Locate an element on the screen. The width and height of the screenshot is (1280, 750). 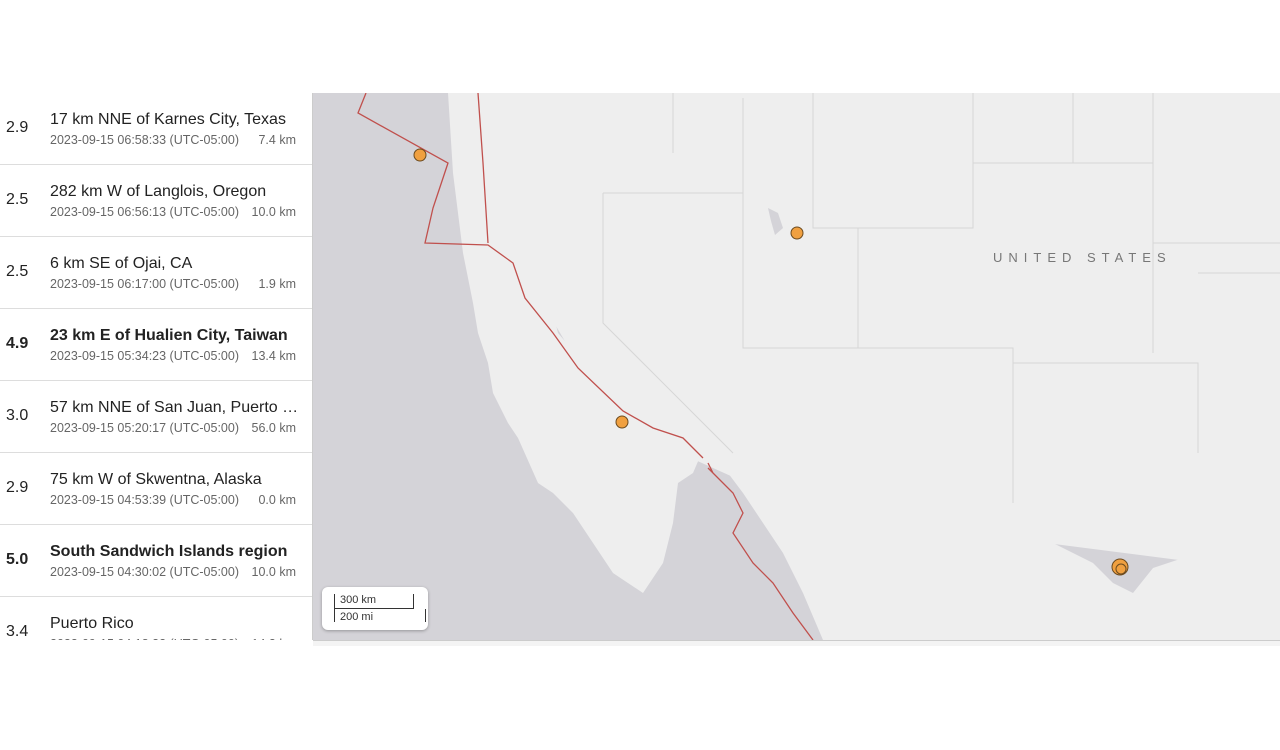
place: 57 km NNE of San Juan, Puerto Rico is located at coordinates (175, 407).